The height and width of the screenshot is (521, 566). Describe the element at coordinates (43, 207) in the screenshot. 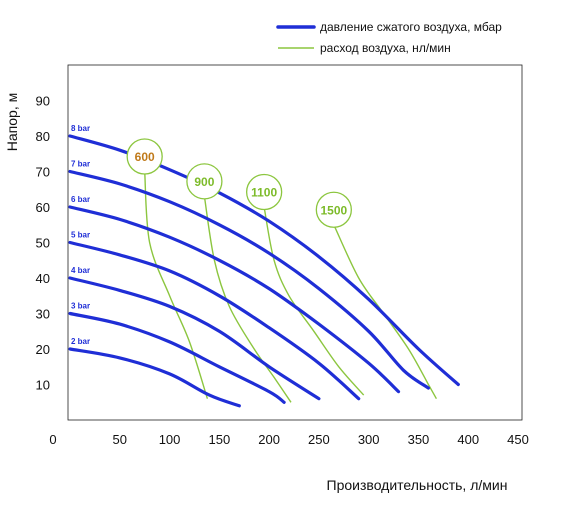

I see `y-tick-label: 60` at that location.